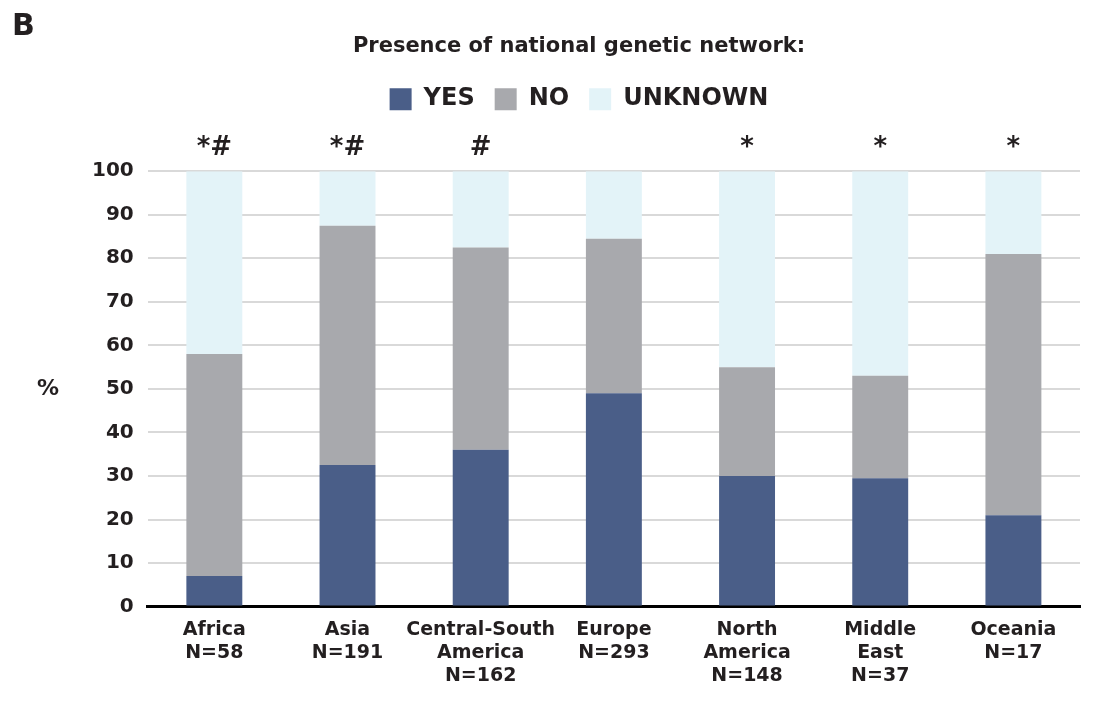 The width and height of the screenshot is (1108, 711). Describe the element at coordinates (1013, 639) in the screenshot. I see `x-tick-label: Oceania N=17` at that location.